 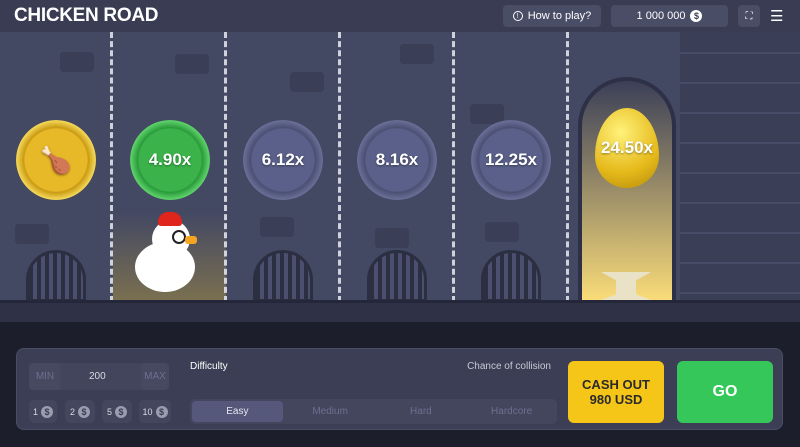 I want to click on road, so click(x=400, y=311).